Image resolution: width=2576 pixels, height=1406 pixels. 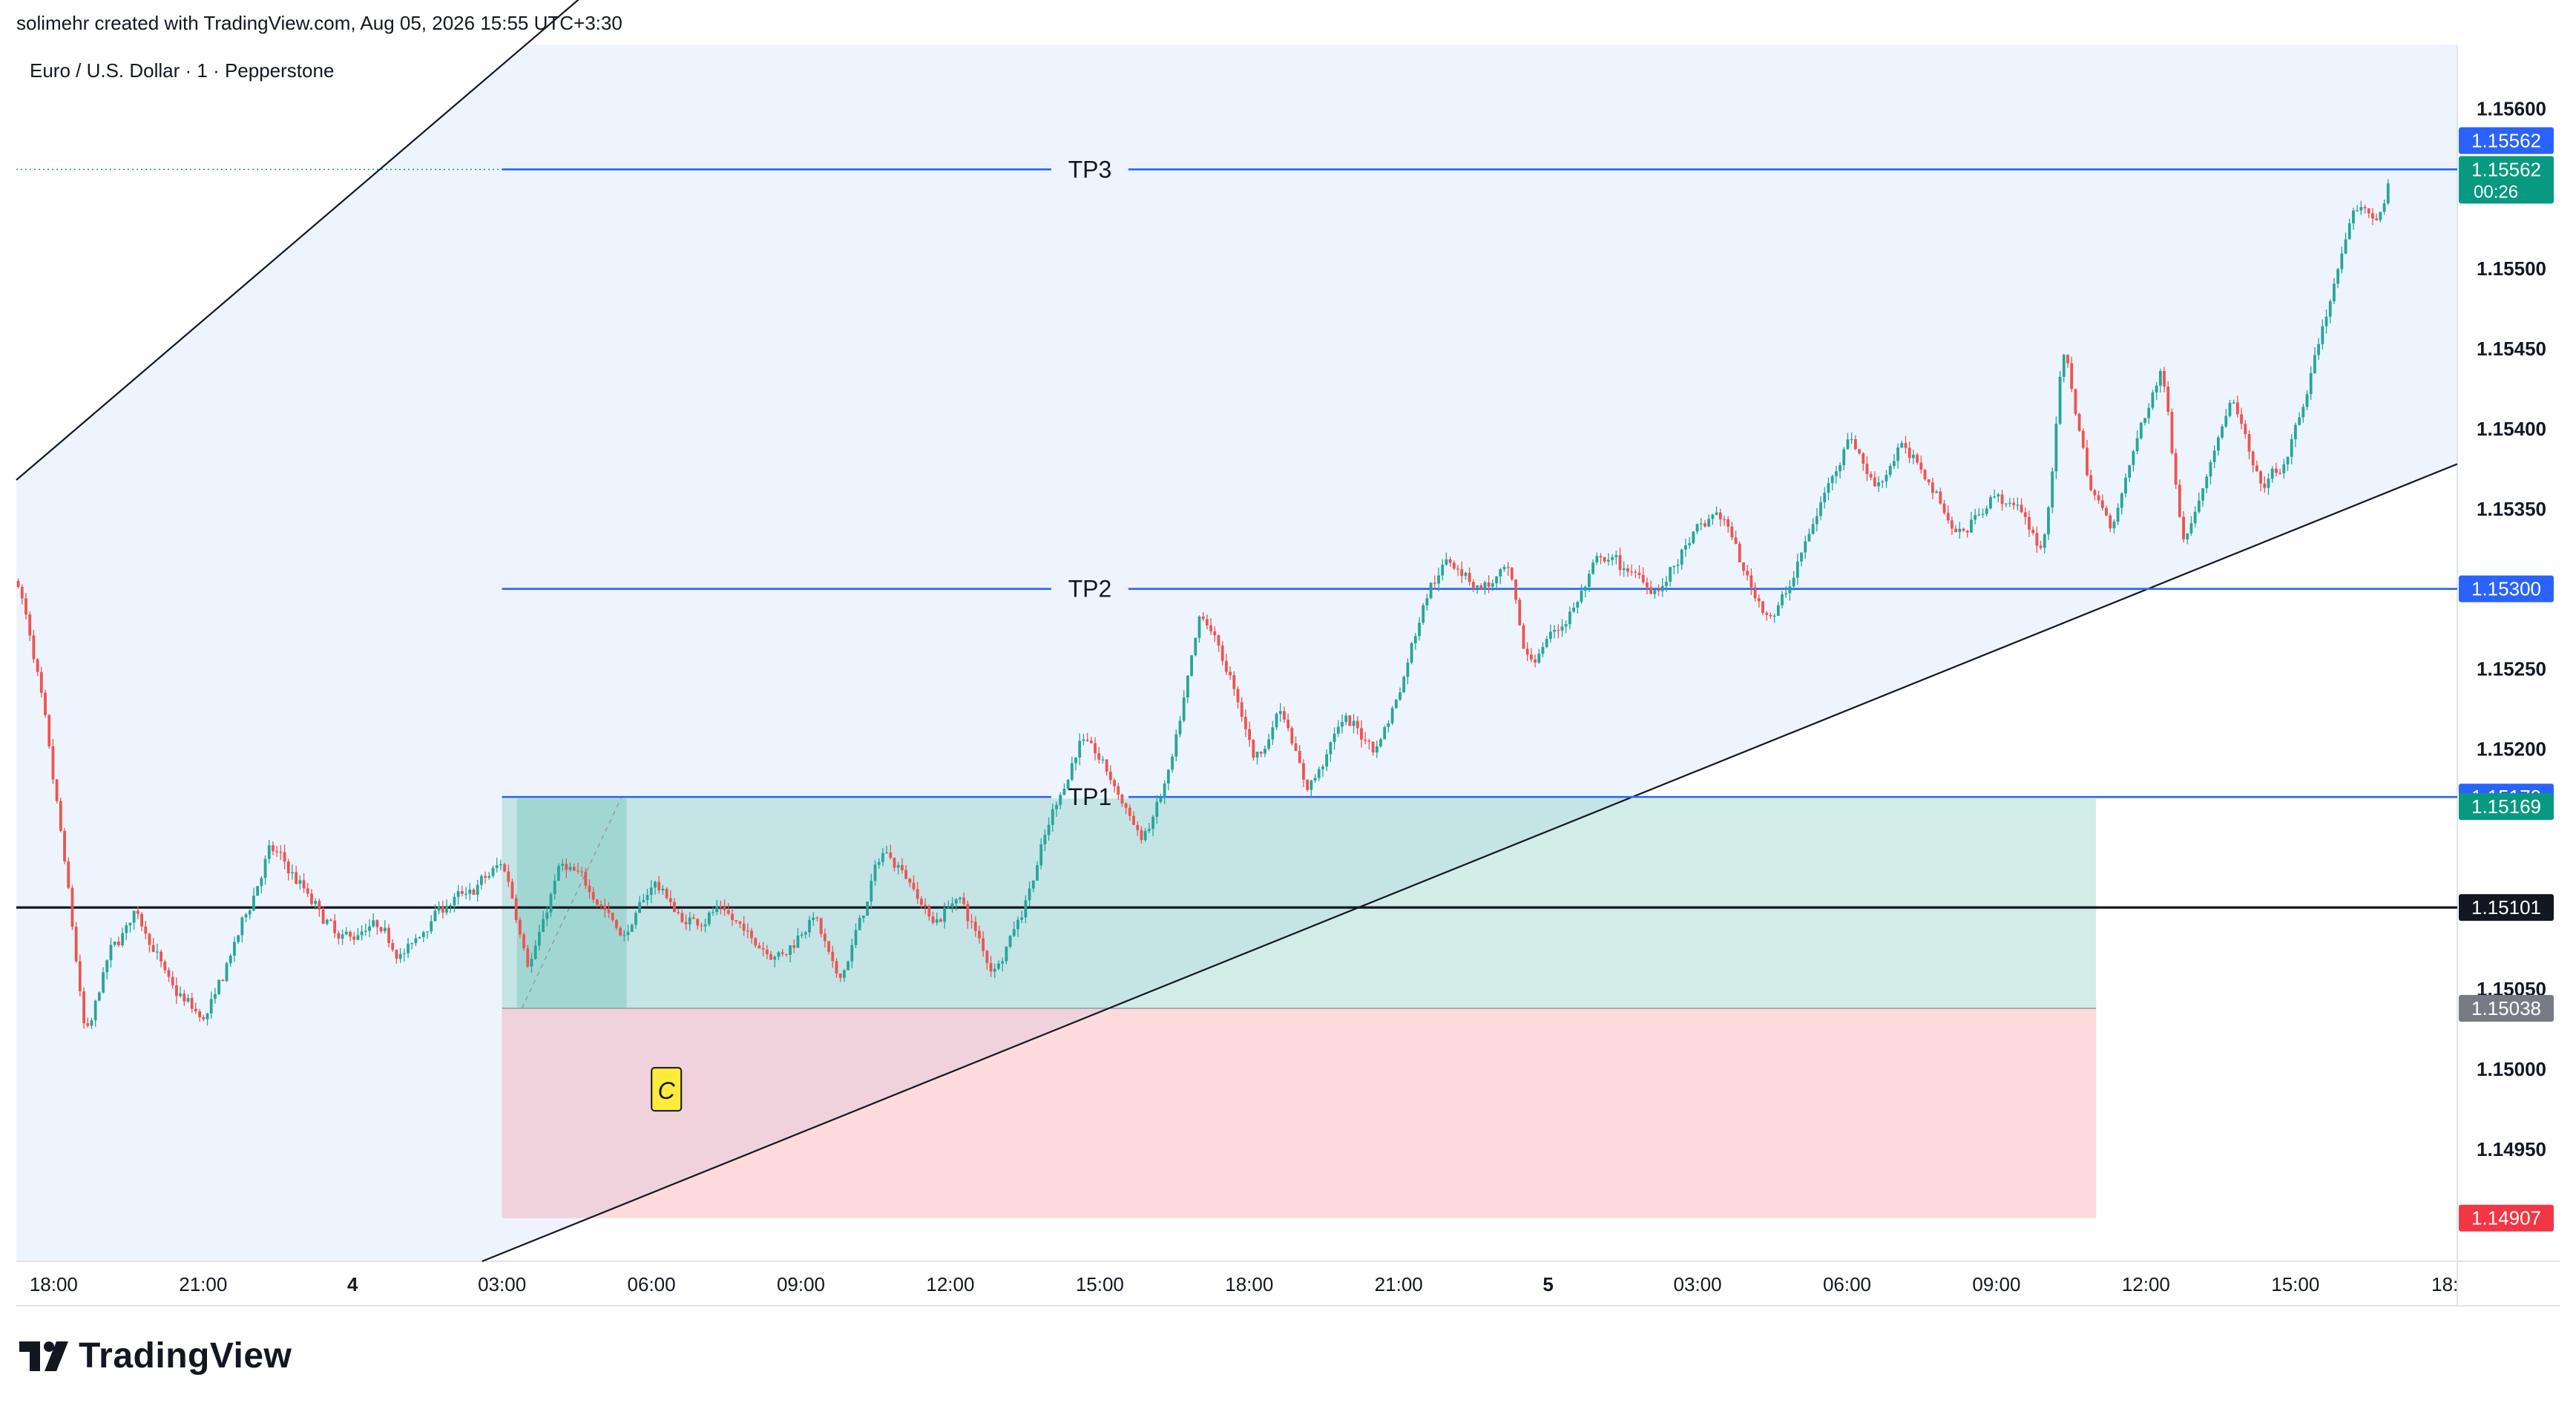 I want to click on time-tick-label: 18:00, so click(x=54, y=1284).